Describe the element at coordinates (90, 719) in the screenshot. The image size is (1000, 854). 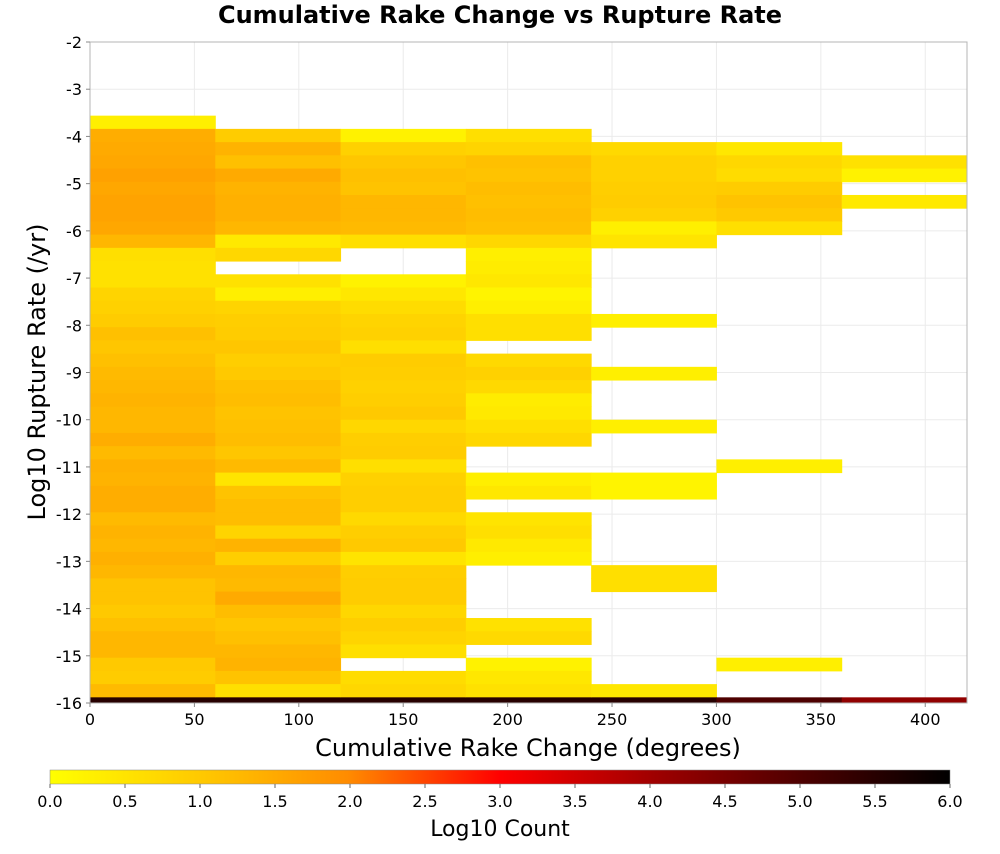
I see `x-tick-label: 0` at that location.